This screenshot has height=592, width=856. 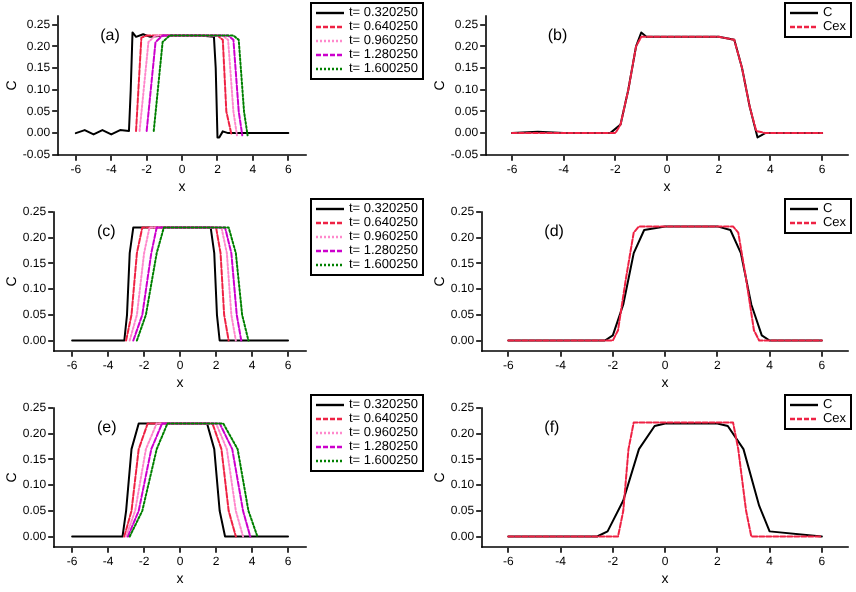 What do you see at coordinates (106, 231) in the screenshot?
I see `annotation: (c)` at bounding box center [106, 231].